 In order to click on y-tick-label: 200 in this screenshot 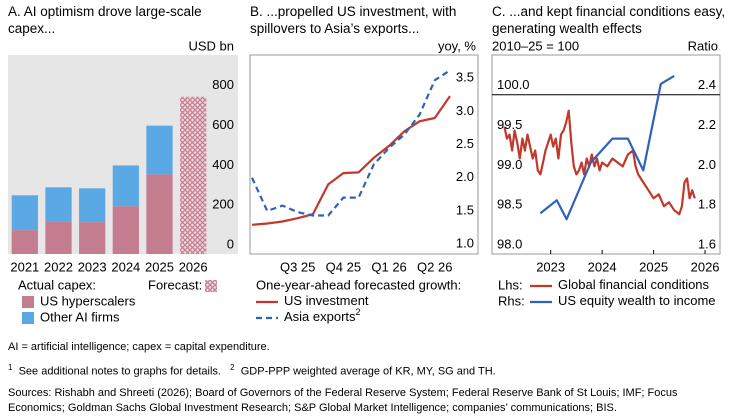, I will do `click(223, 204)`.